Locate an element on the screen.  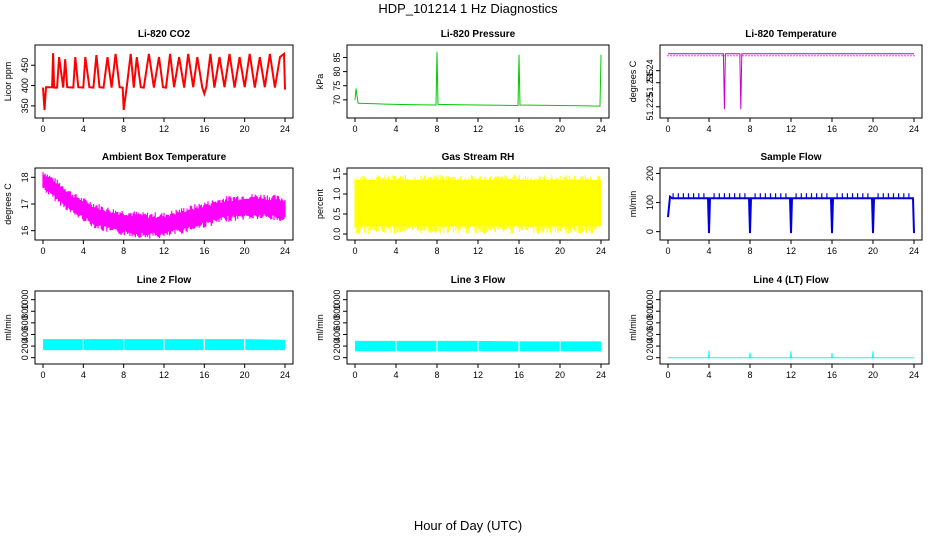
y-axis-title: kPa is located at coordinates (320, 82).